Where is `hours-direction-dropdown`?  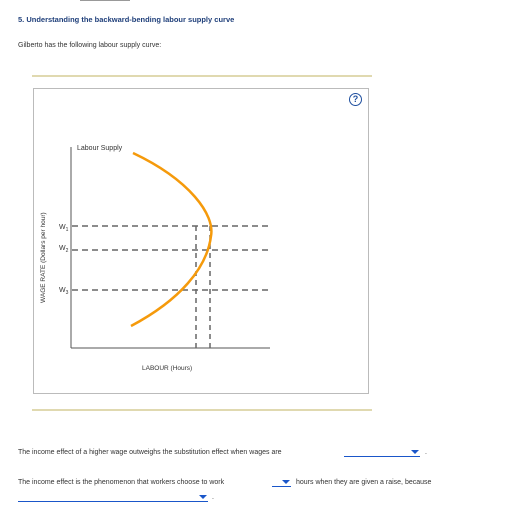 hours-direction-dropdown is located at coordinates (281, 482).